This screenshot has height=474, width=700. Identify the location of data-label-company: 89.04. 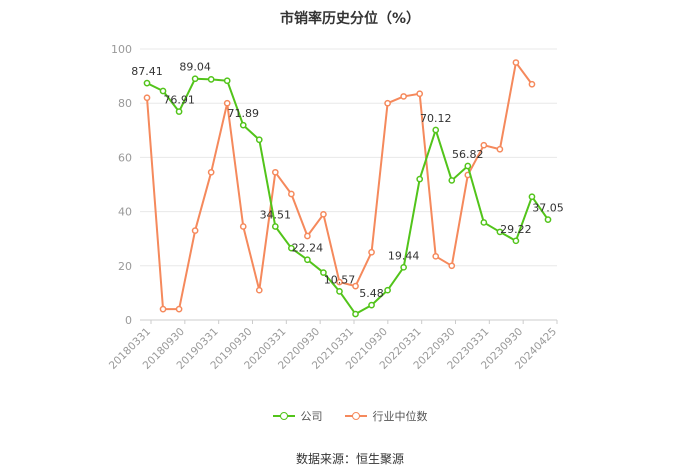
(195, 67).